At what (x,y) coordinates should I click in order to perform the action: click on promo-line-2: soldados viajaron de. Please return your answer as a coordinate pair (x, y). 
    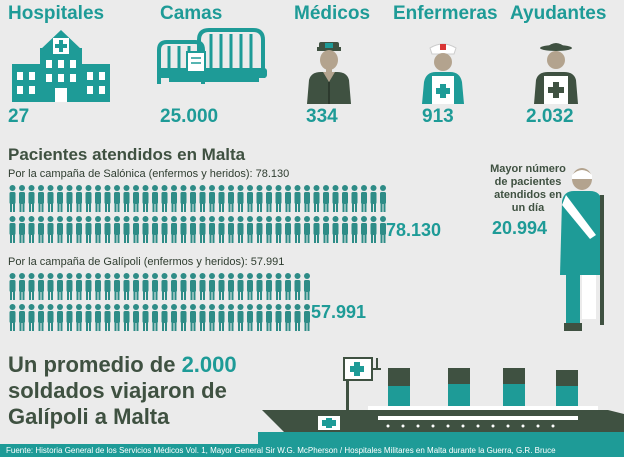
    Looking at the image, I should click on (117, 390).